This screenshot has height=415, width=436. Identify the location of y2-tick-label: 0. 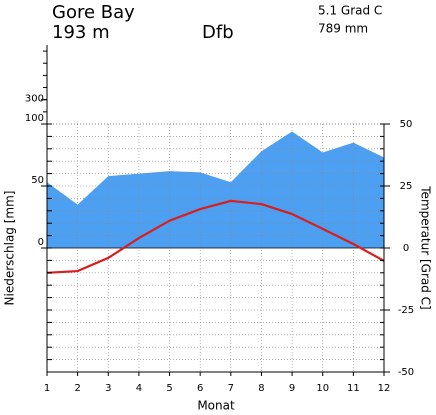
(406, 248).